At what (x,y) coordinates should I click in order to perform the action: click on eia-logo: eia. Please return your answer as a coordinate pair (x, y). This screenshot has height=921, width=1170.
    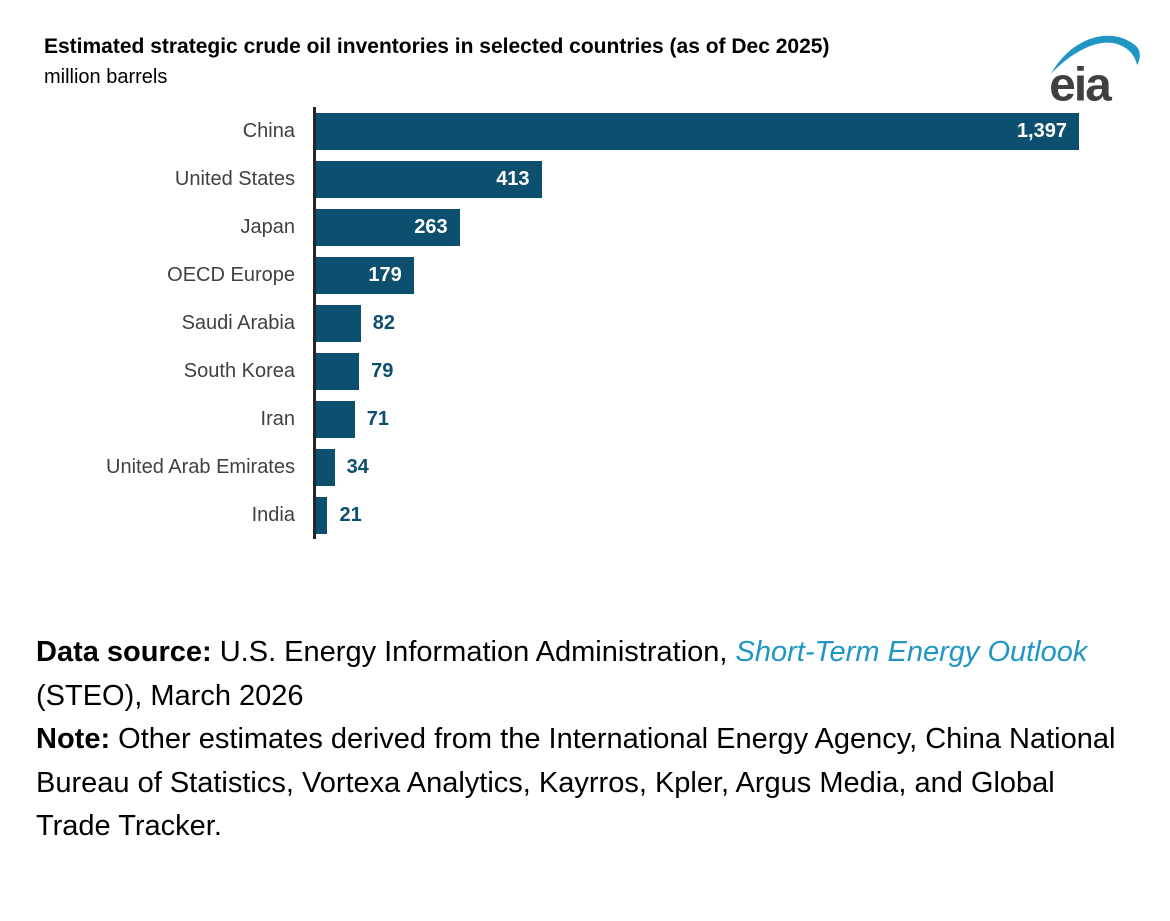
    Looking at the image, I should click on (1096, 67).